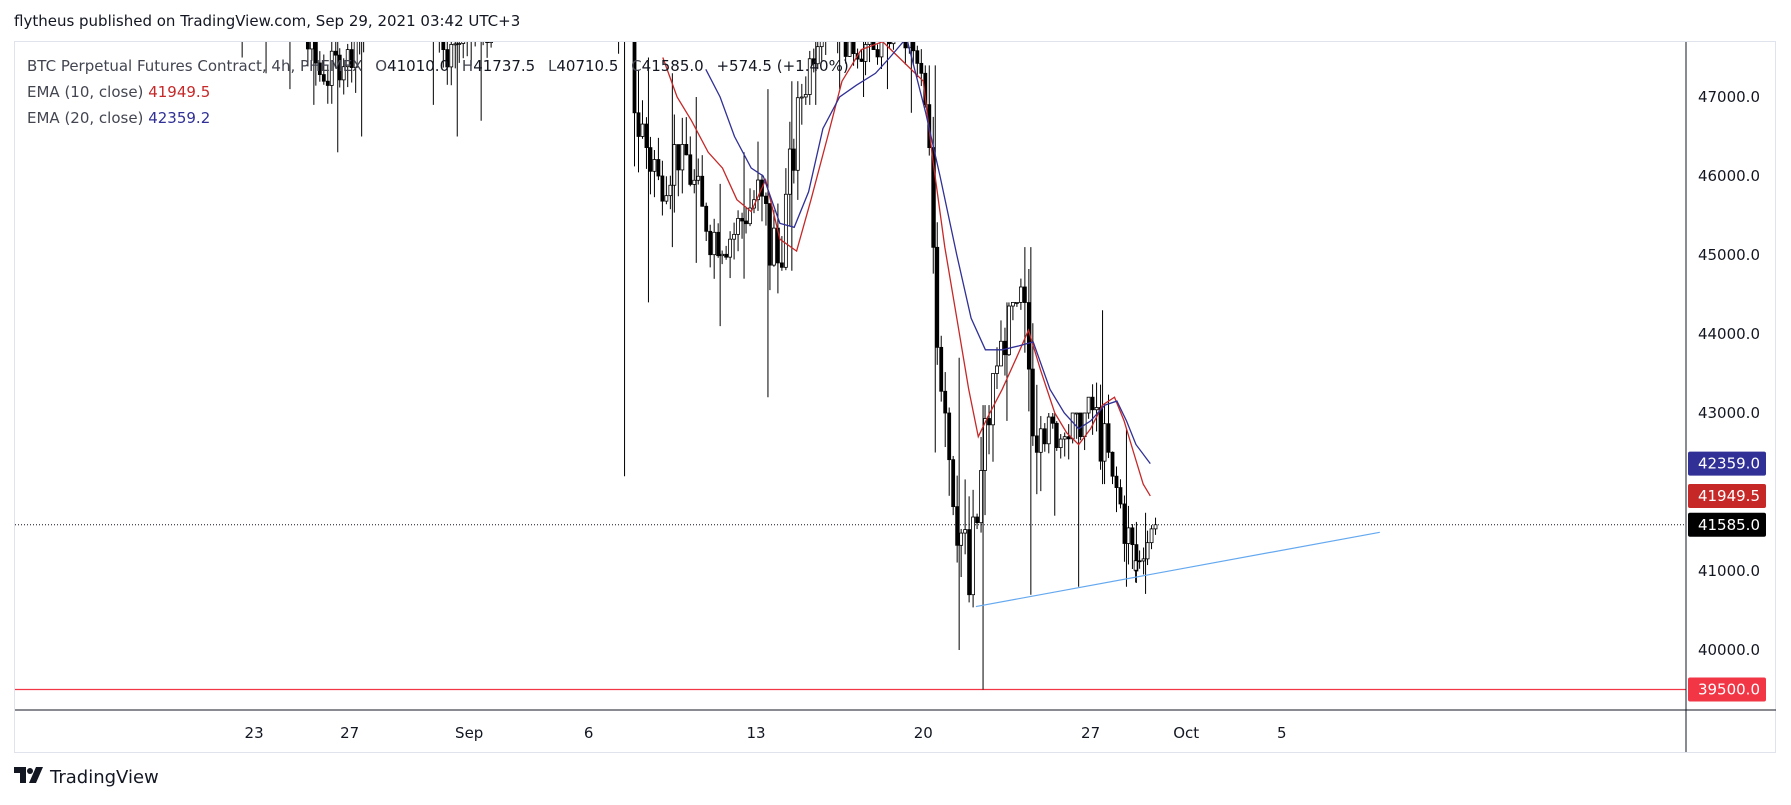 The image size is (1791, 805). I want to click on x-tick-label: Sep, so click(469, 733).